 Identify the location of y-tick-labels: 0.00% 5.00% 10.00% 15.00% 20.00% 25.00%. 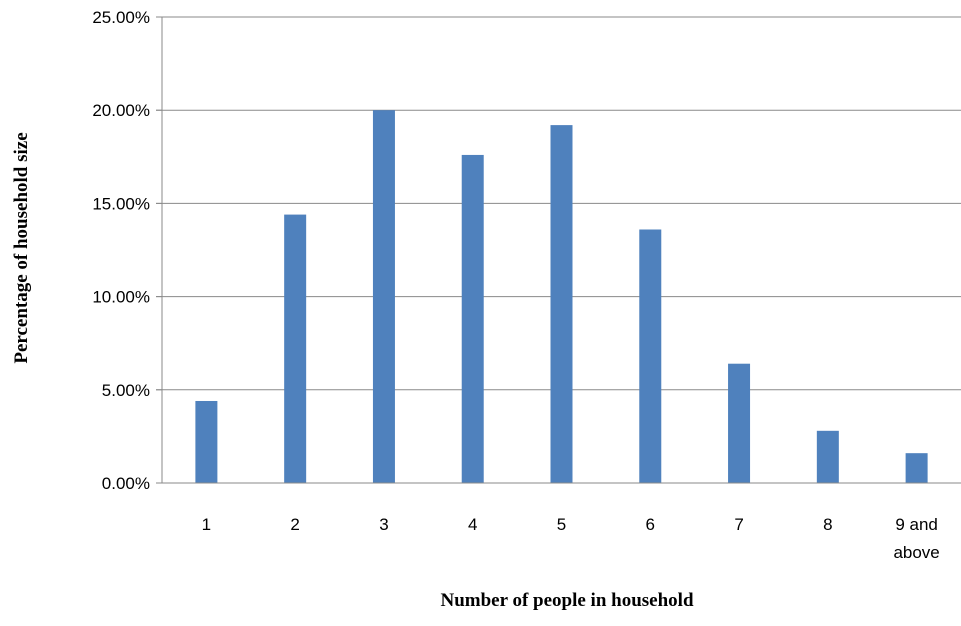
(121, 250).